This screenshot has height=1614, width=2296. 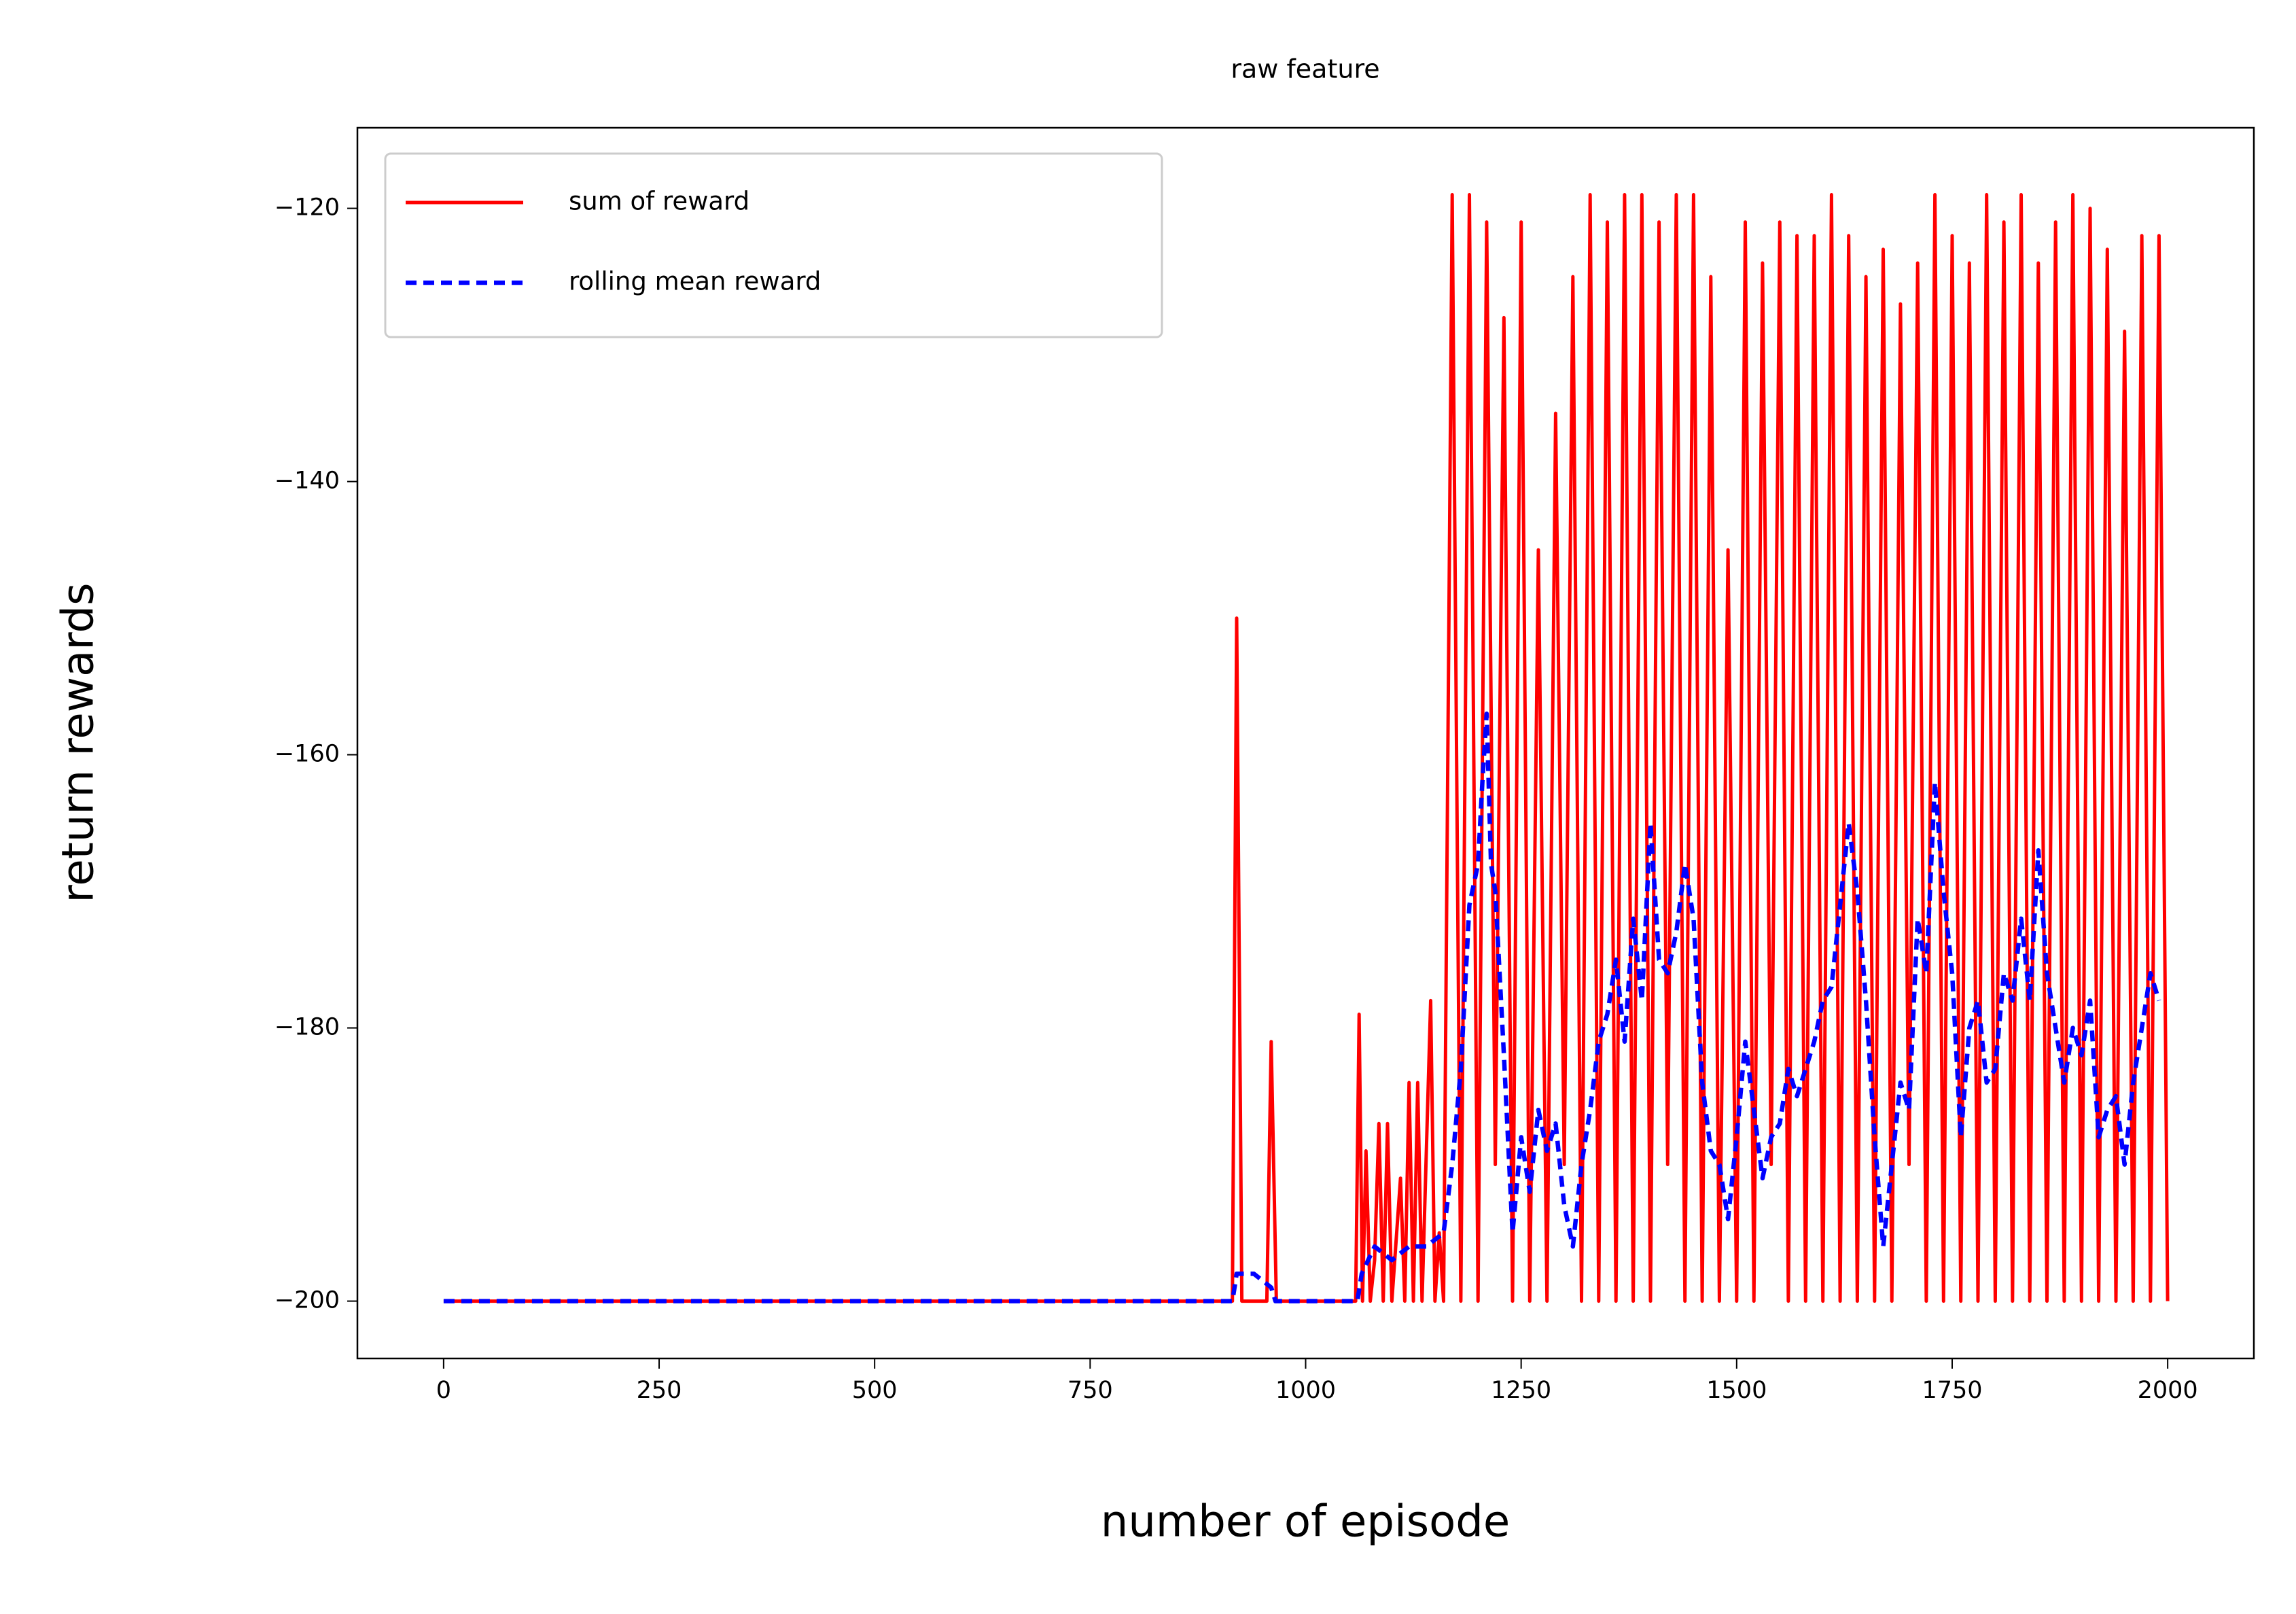 I want to click on legend-label: sum of reward, so click(x=659, y=201).